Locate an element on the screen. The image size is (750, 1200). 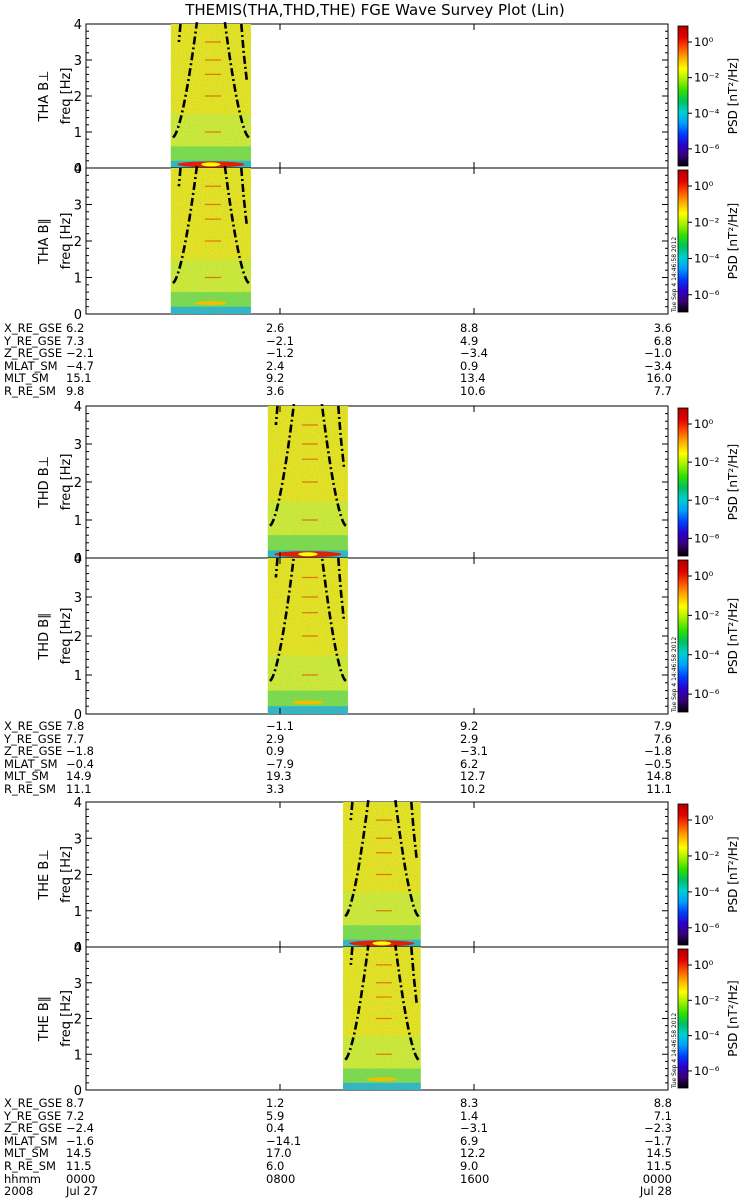
panel-ylabel: THD B∥ is located at coordinates (44, 636).